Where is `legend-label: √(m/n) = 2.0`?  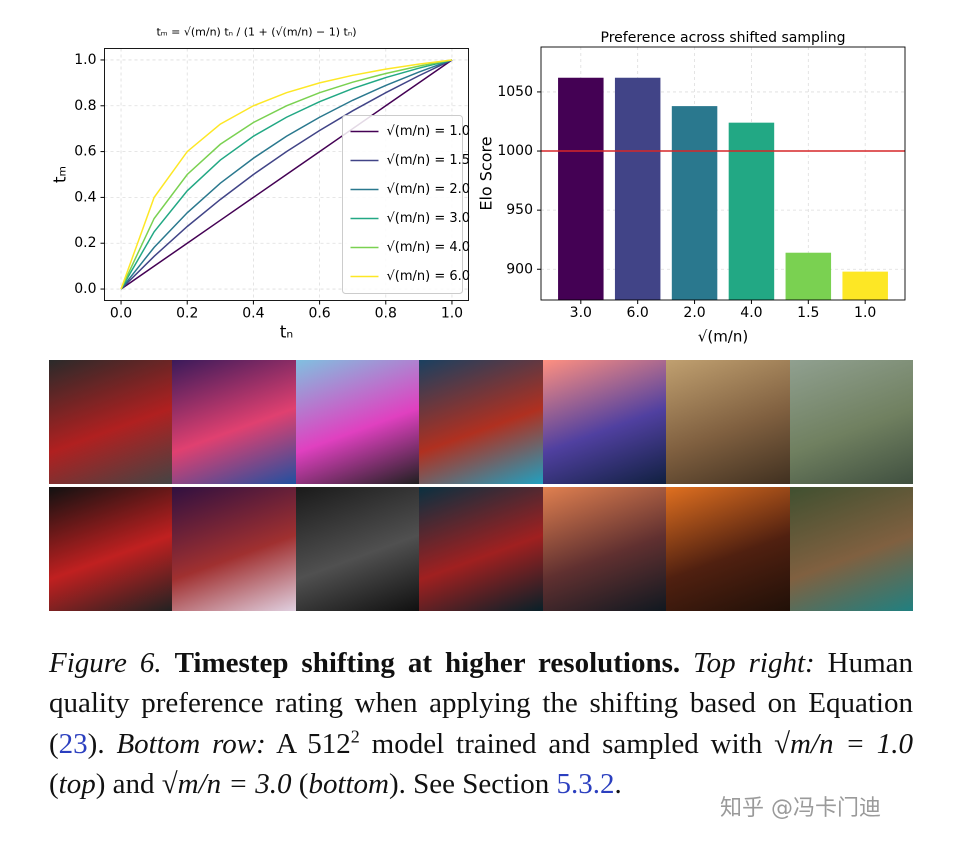 legend-label: √(m/n) = 2.0 is located at coordinates (429, 189).